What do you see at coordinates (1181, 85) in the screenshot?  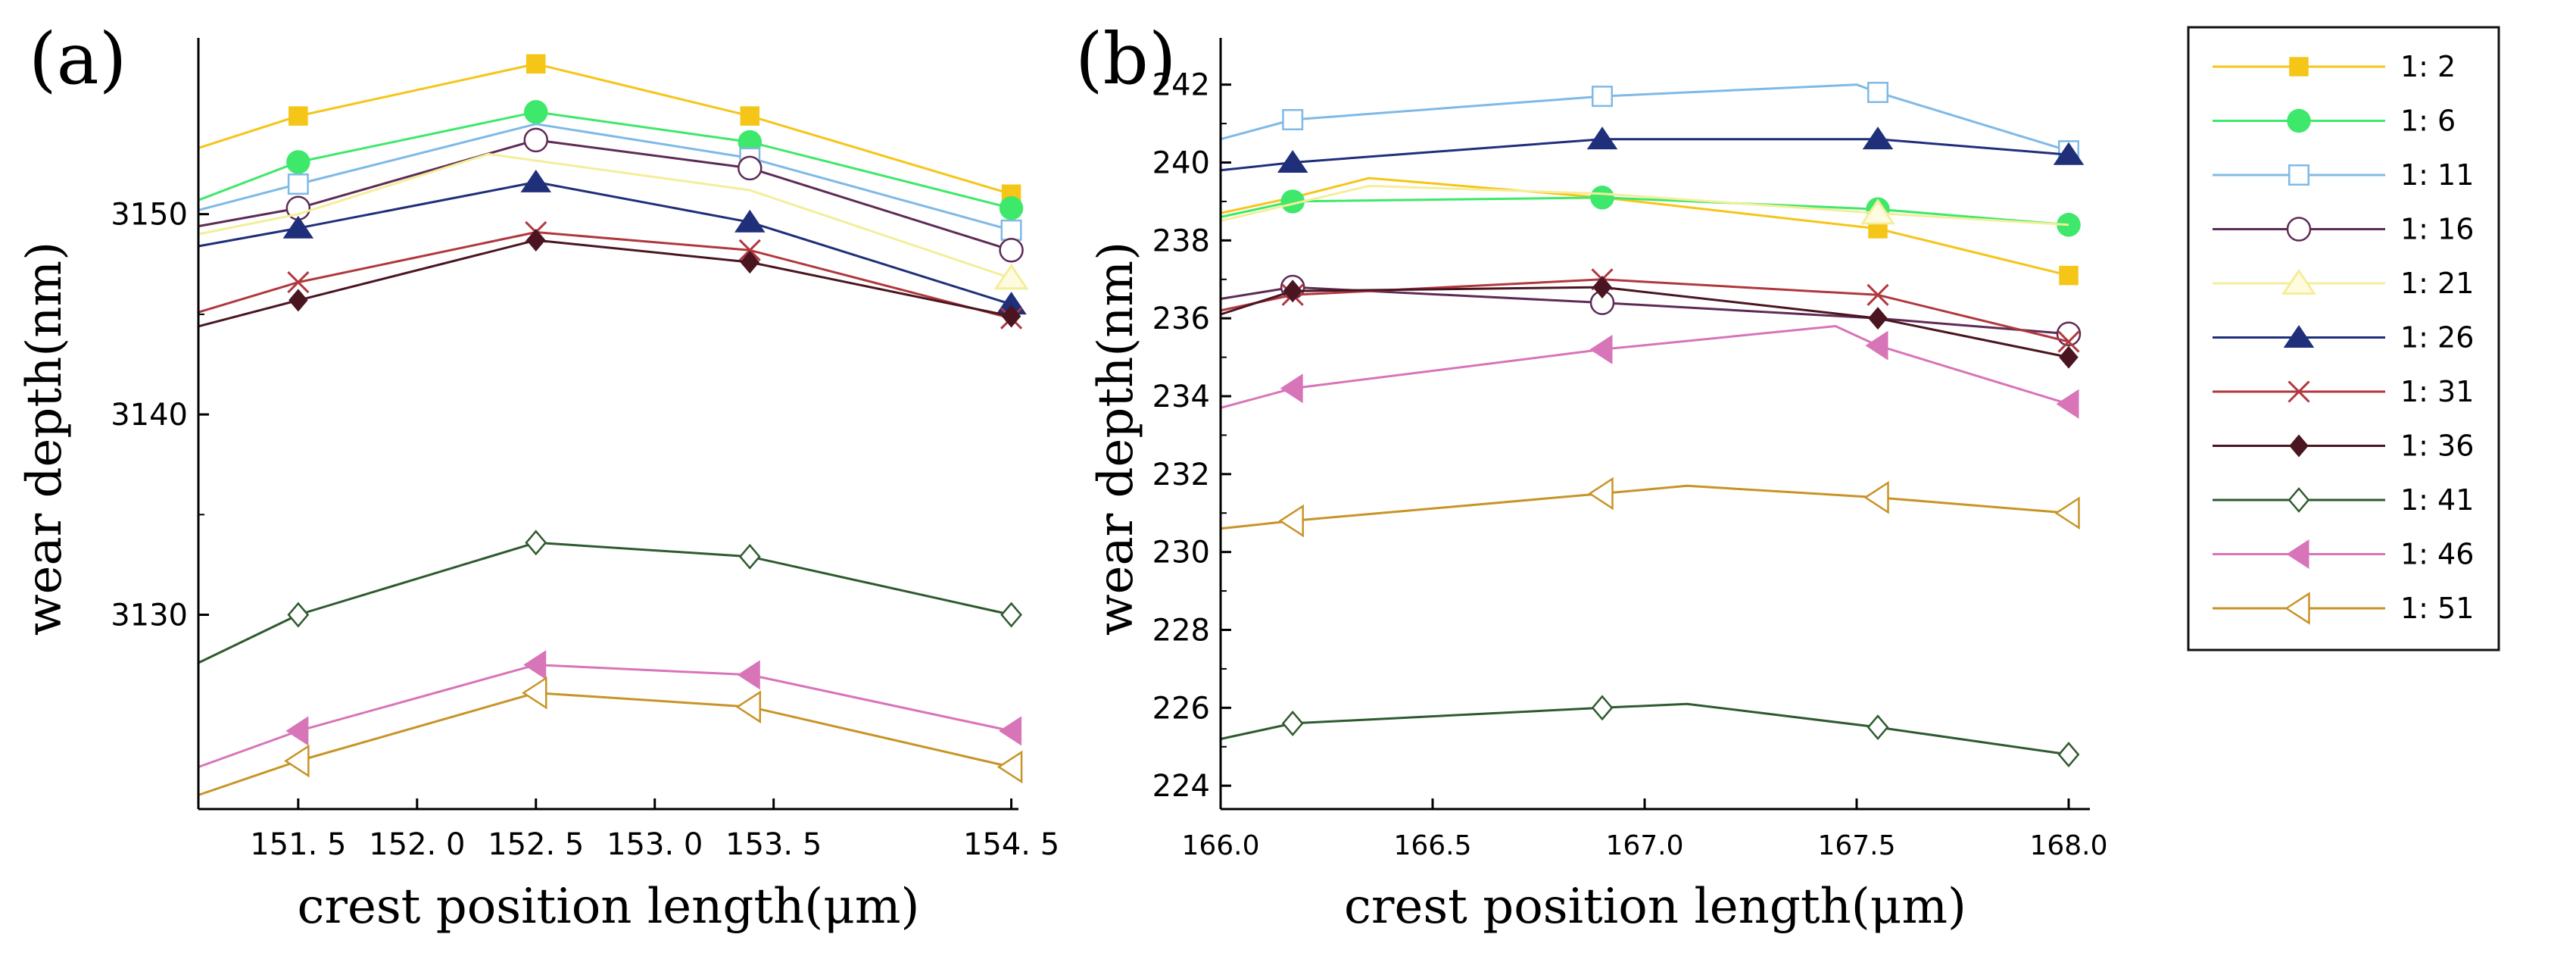 I see `panel-b-y-tick-label-10: 242` at bounding box center [1181, 85].